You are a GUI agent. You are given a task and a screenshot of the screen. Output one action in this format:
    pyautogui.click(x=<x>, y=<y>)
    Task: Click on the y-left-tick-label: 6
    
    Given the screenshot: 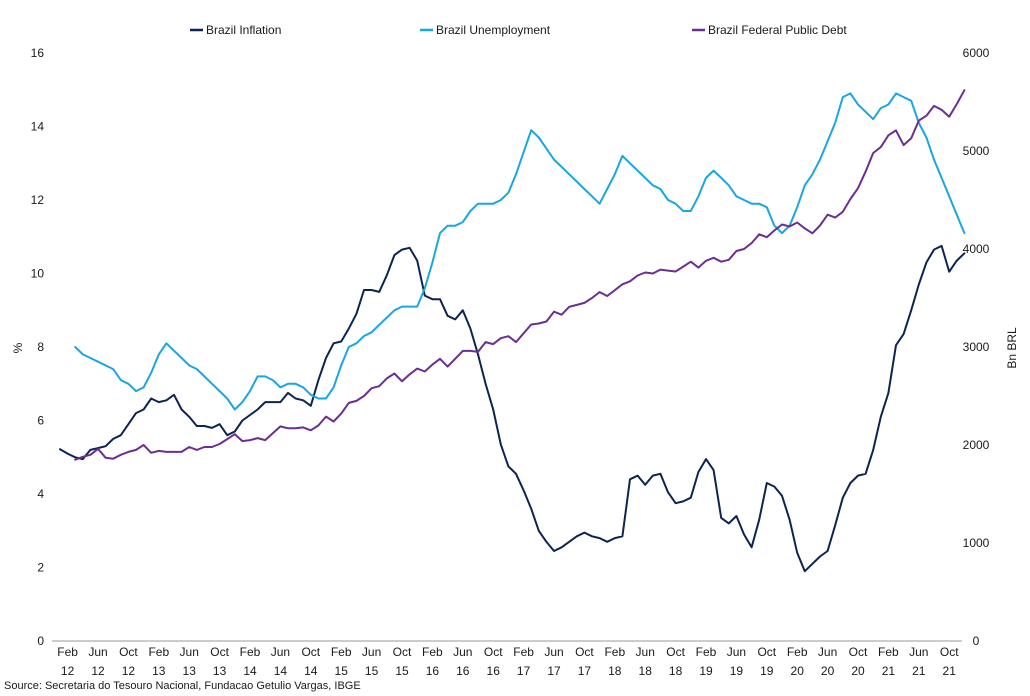 What is the action you would take?
    pyautogui.click(x=40, y=421)
    